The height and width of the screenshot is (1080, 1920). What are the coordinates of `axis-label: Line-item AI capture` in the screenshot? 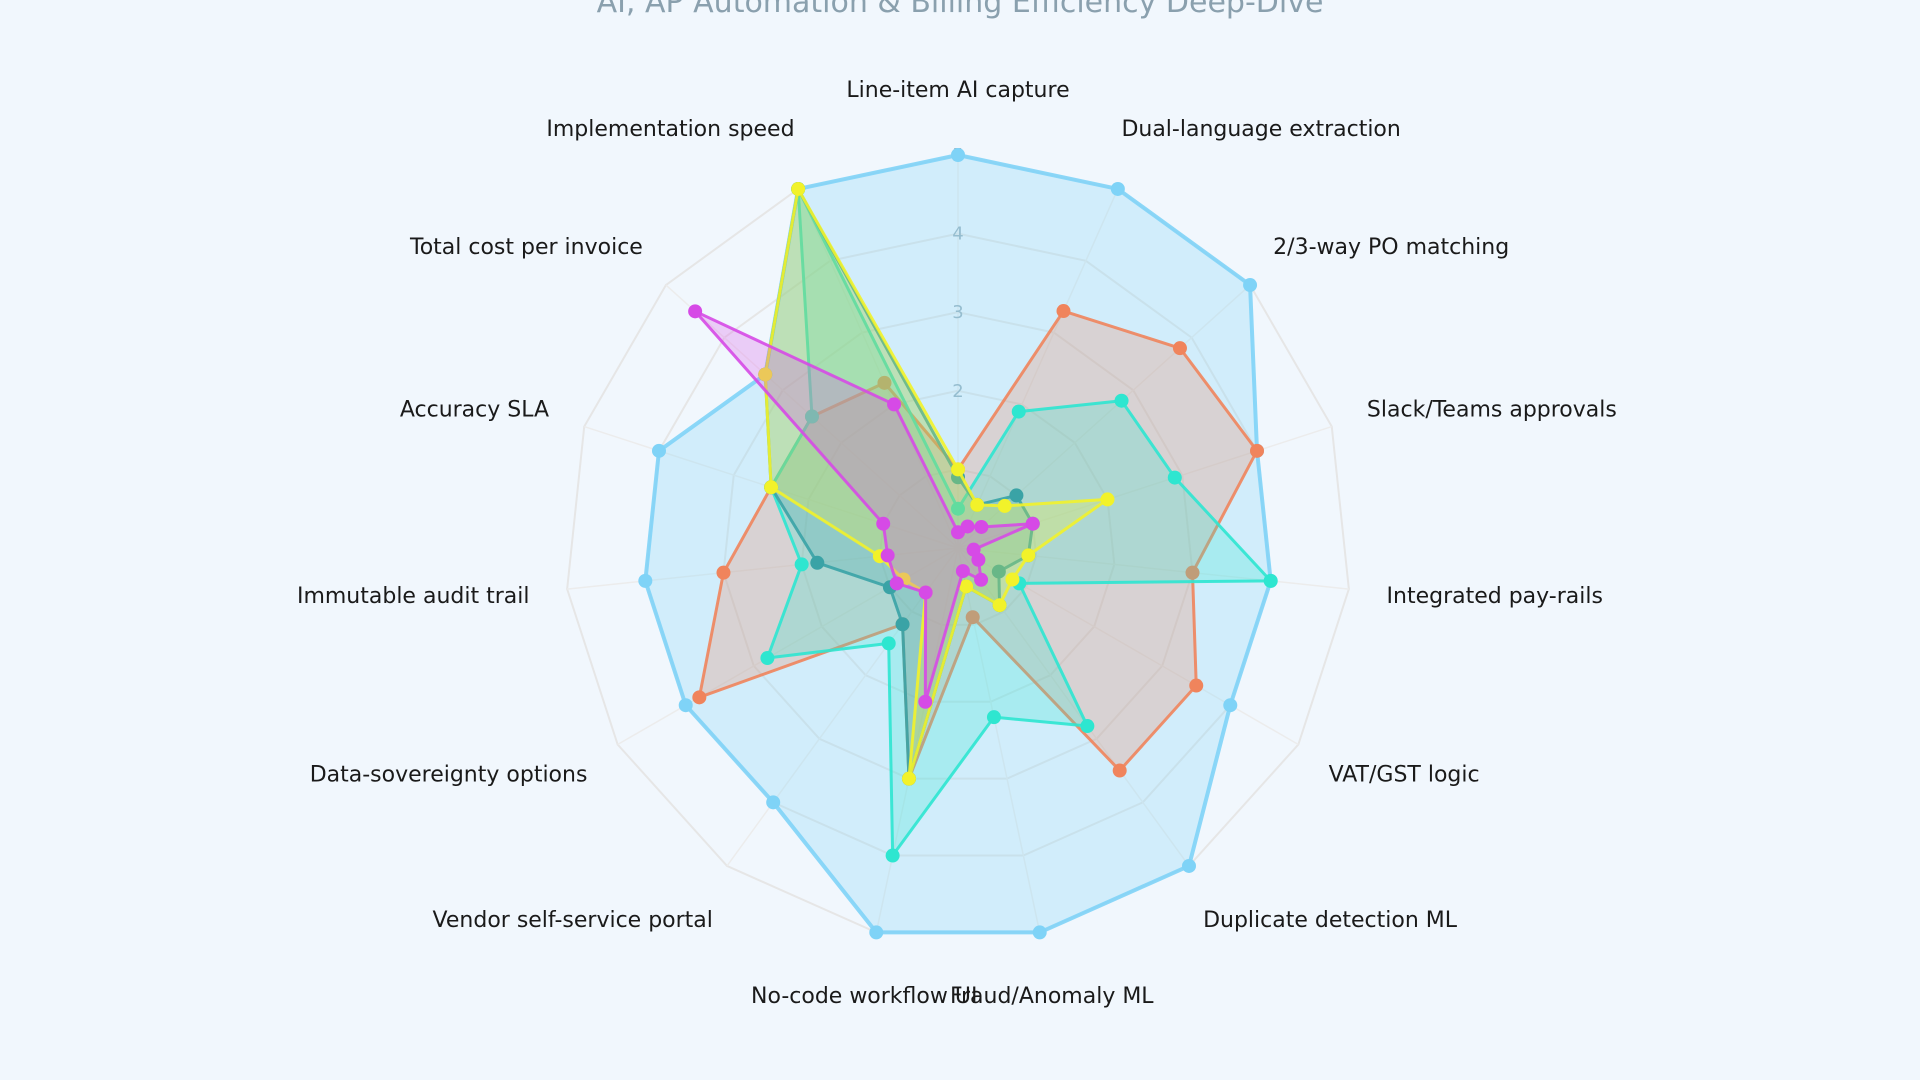 It's located at (957, 90).